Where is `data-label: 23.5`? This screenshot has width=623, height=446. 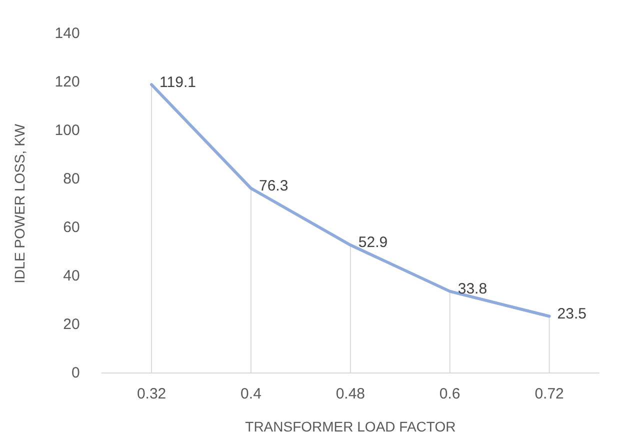 data-label: 23.5 is located at coordinates (571, 313).